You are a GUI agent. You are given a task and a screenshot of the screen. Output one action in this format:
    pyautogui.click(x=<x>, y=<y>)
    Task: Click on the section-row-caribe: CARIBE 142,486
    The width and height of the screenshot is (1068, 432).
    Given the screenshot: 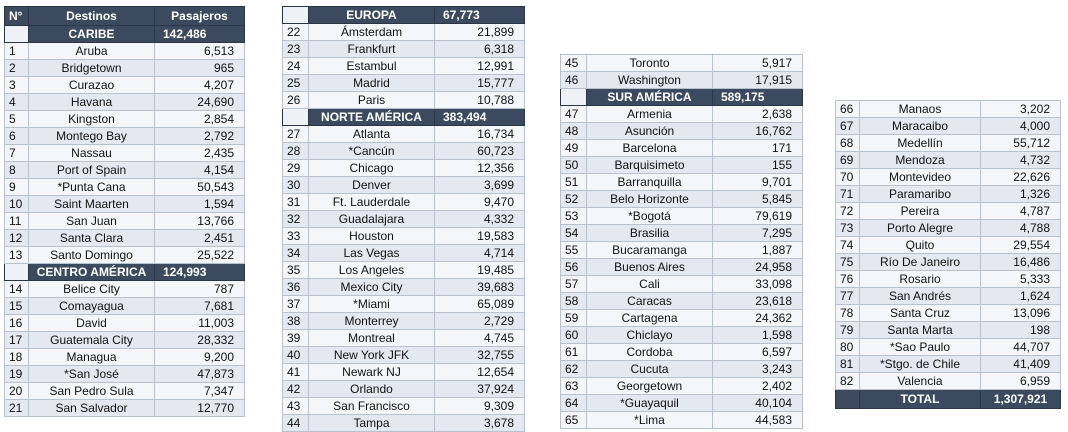 What is the action you would take?
    pyautogui.click(x=124, y=34)
    